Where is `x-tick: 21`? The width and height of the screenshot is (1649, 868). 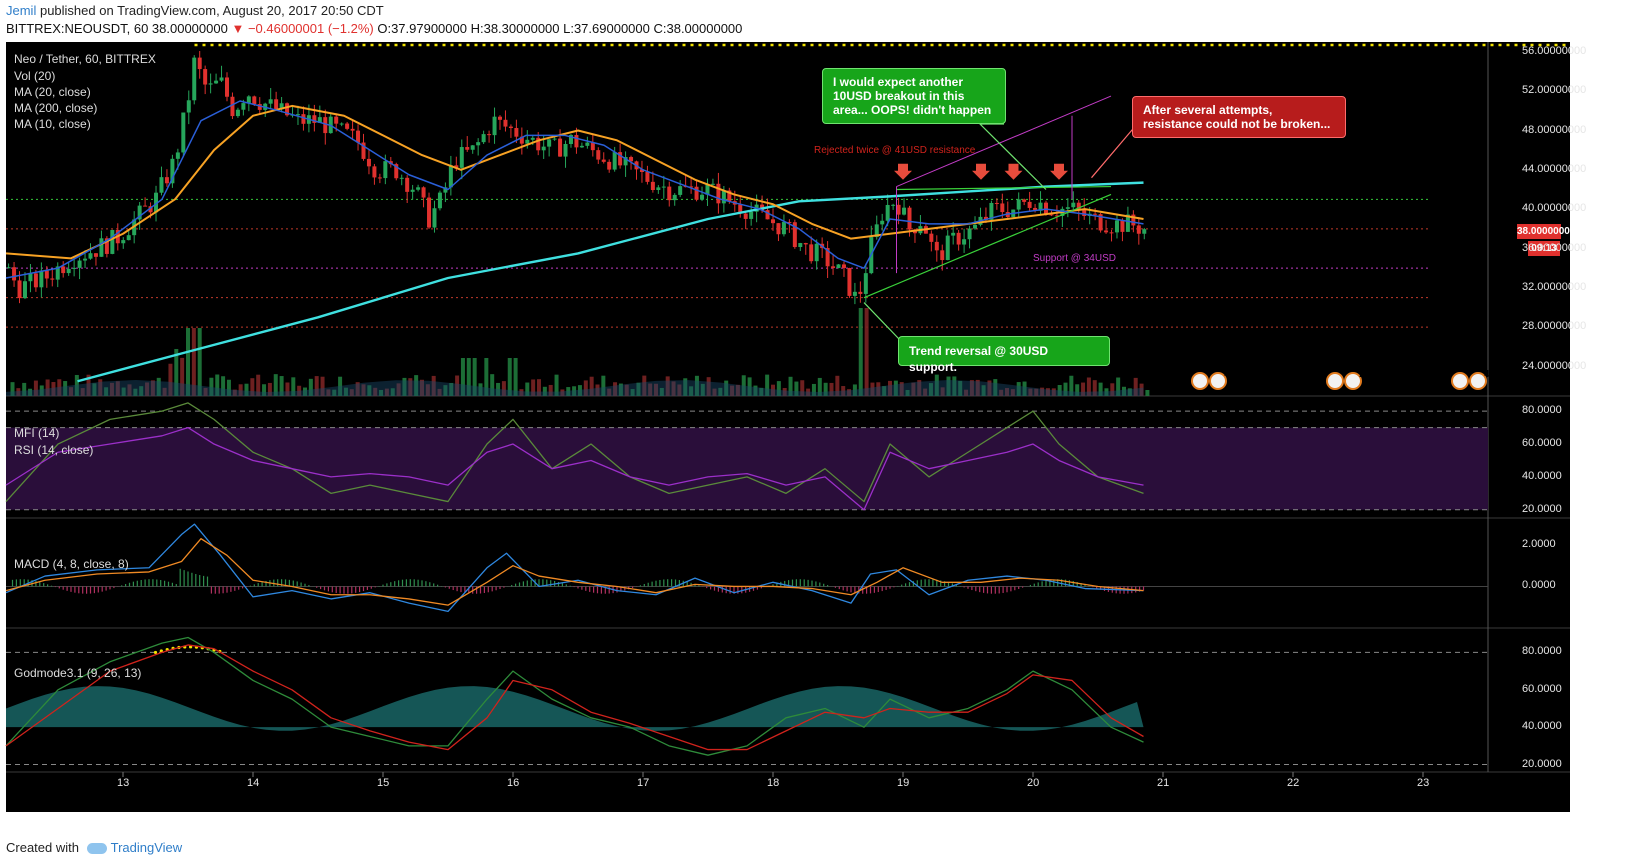
x-tick: 21 is located at coordinates (1163, 783).